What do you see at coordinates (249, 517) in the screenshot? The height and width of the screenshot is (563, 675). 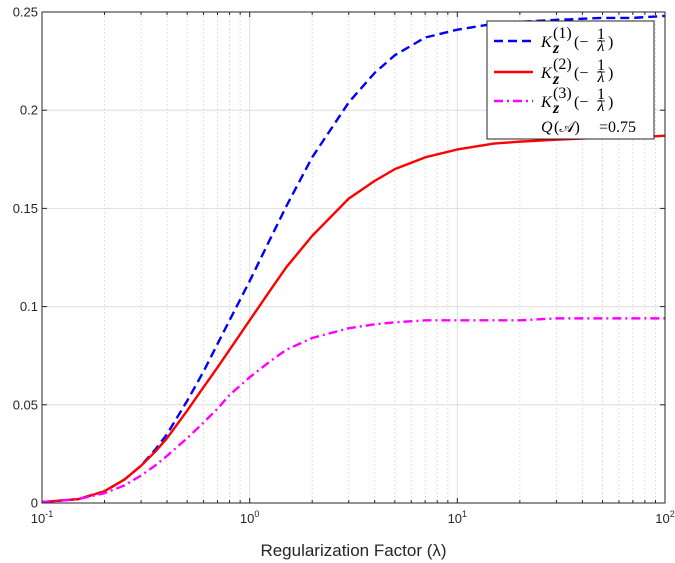 I see `x-tick-label: 10⁰` at bounding box center [249, 517].